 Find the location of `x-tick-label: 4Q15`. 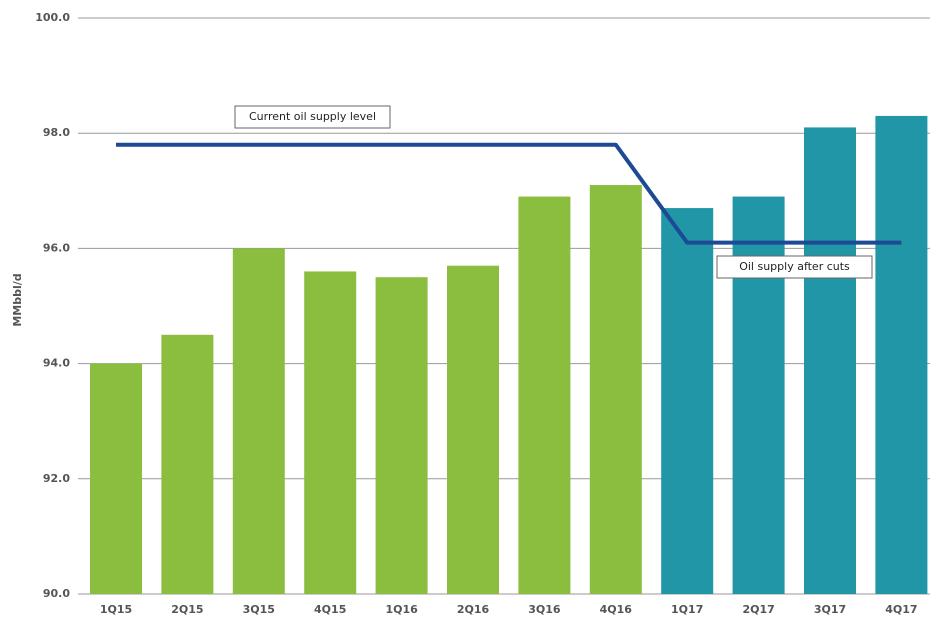

x-tick-label: 4Q15 is located at coordinates (330, 609).